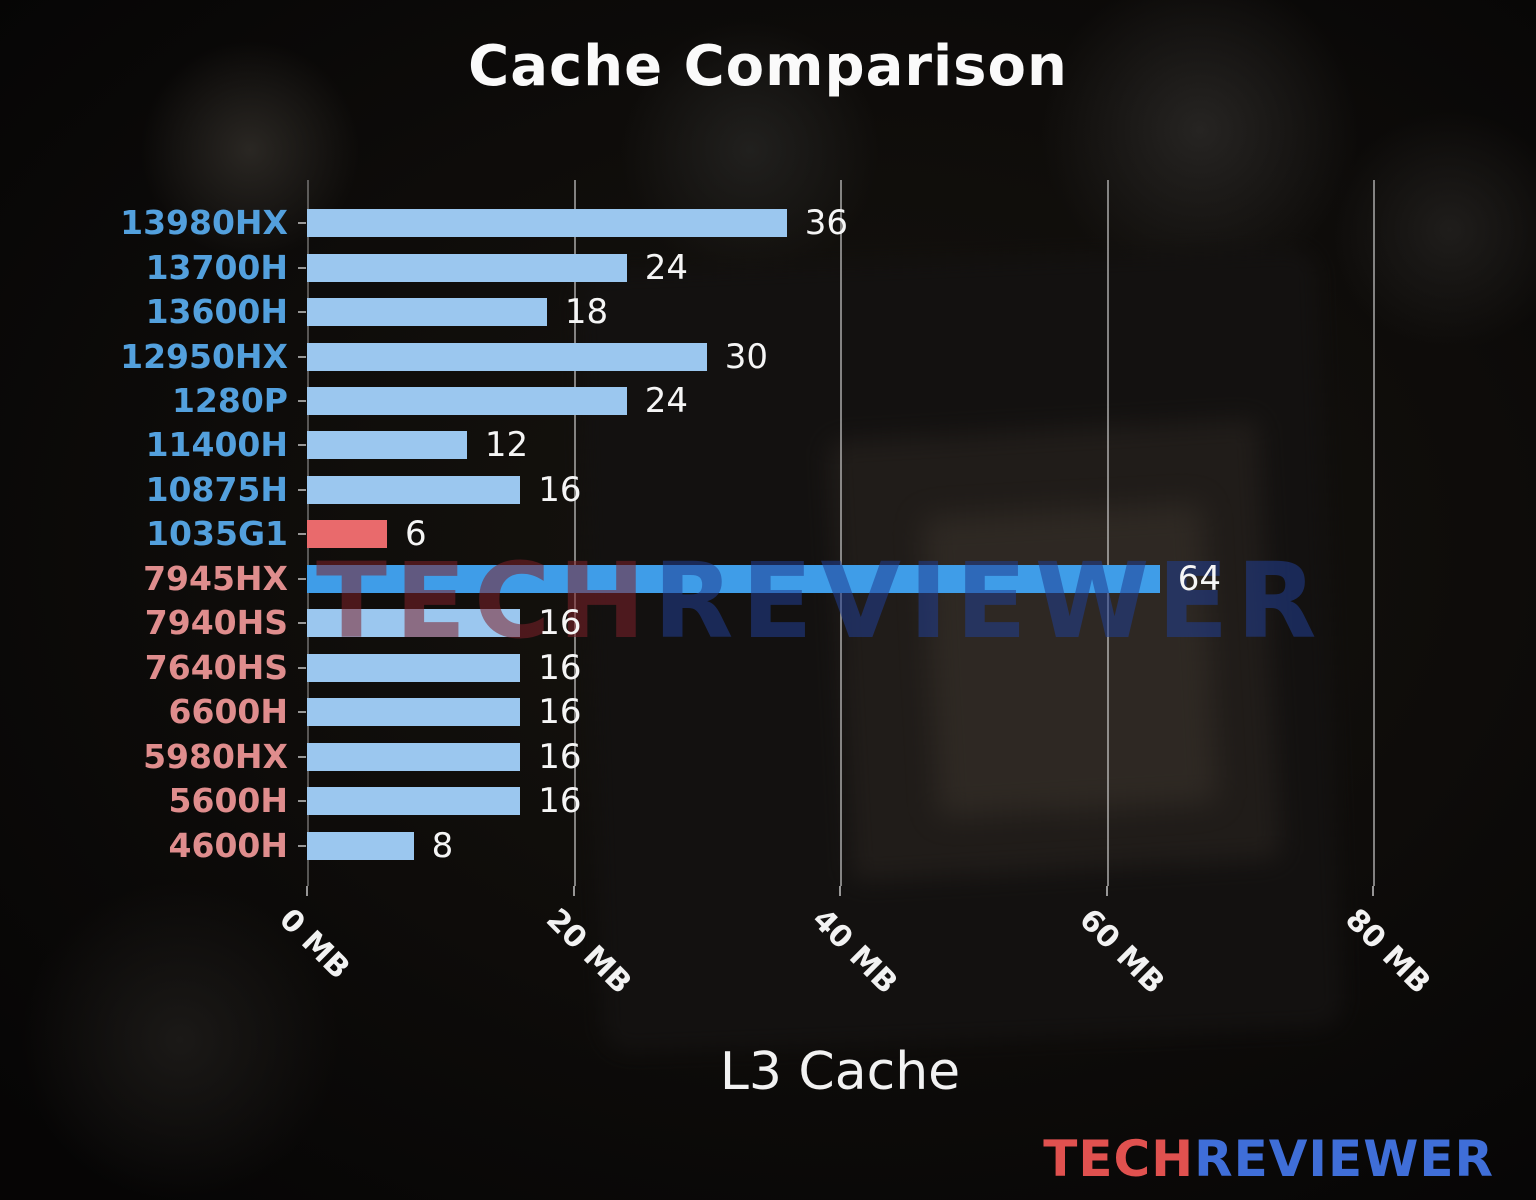  Describe the element at coordinates (216, 623) in the screenshot. I see `category-label: 7940HS` at that location.